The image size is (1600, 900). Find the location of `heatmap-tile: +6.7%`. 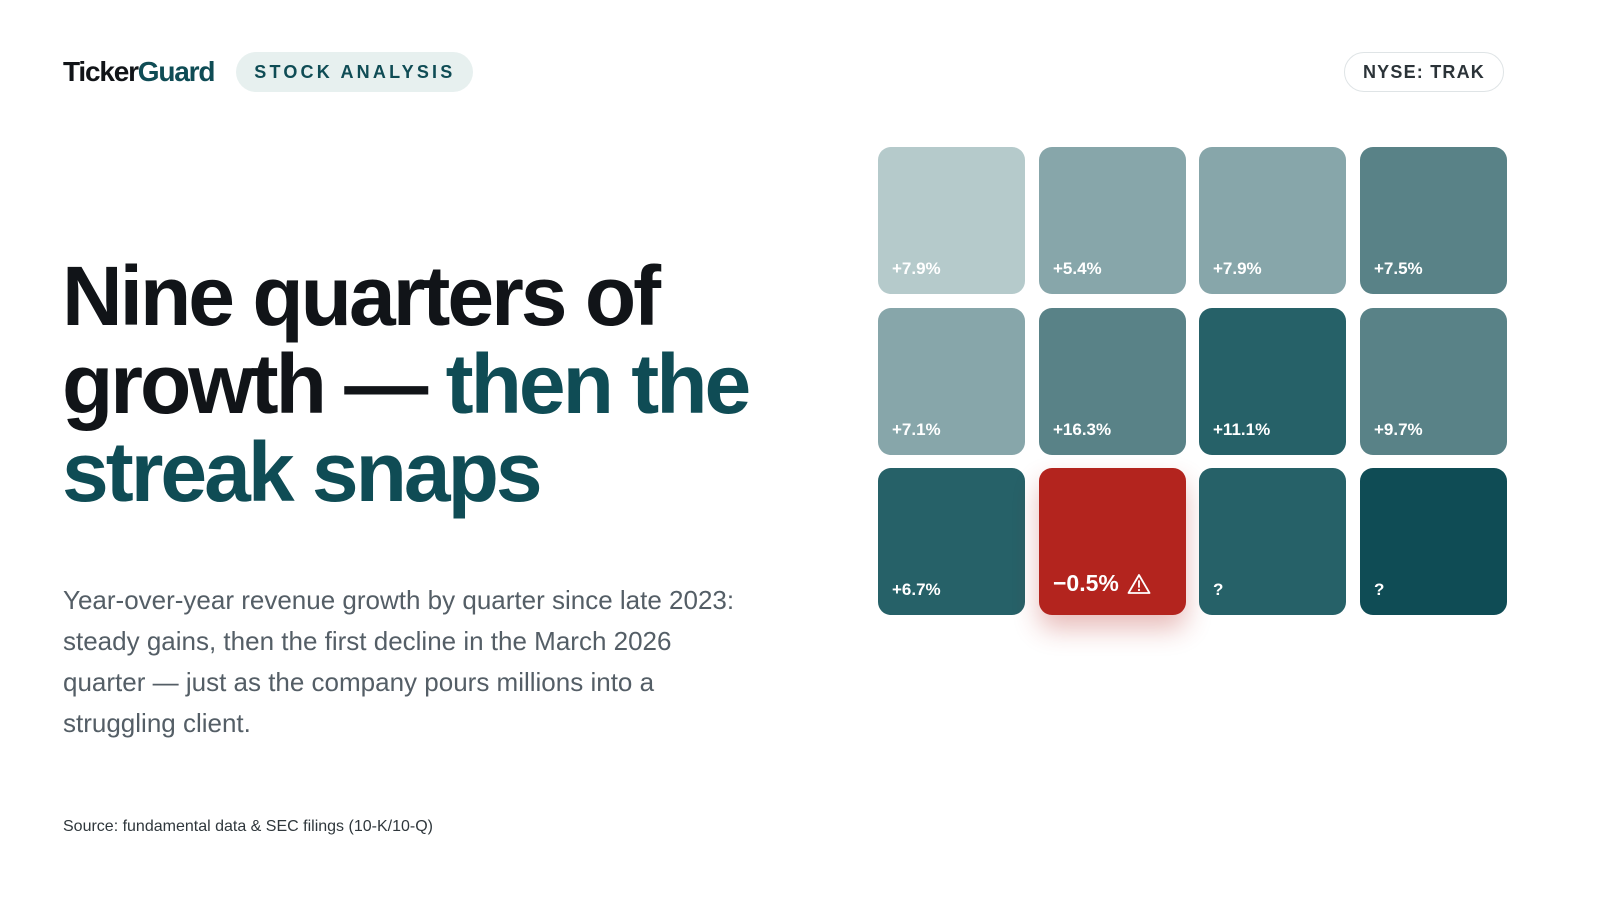

heatmap-tile: +6.7% is located at coordinates (951, 541).